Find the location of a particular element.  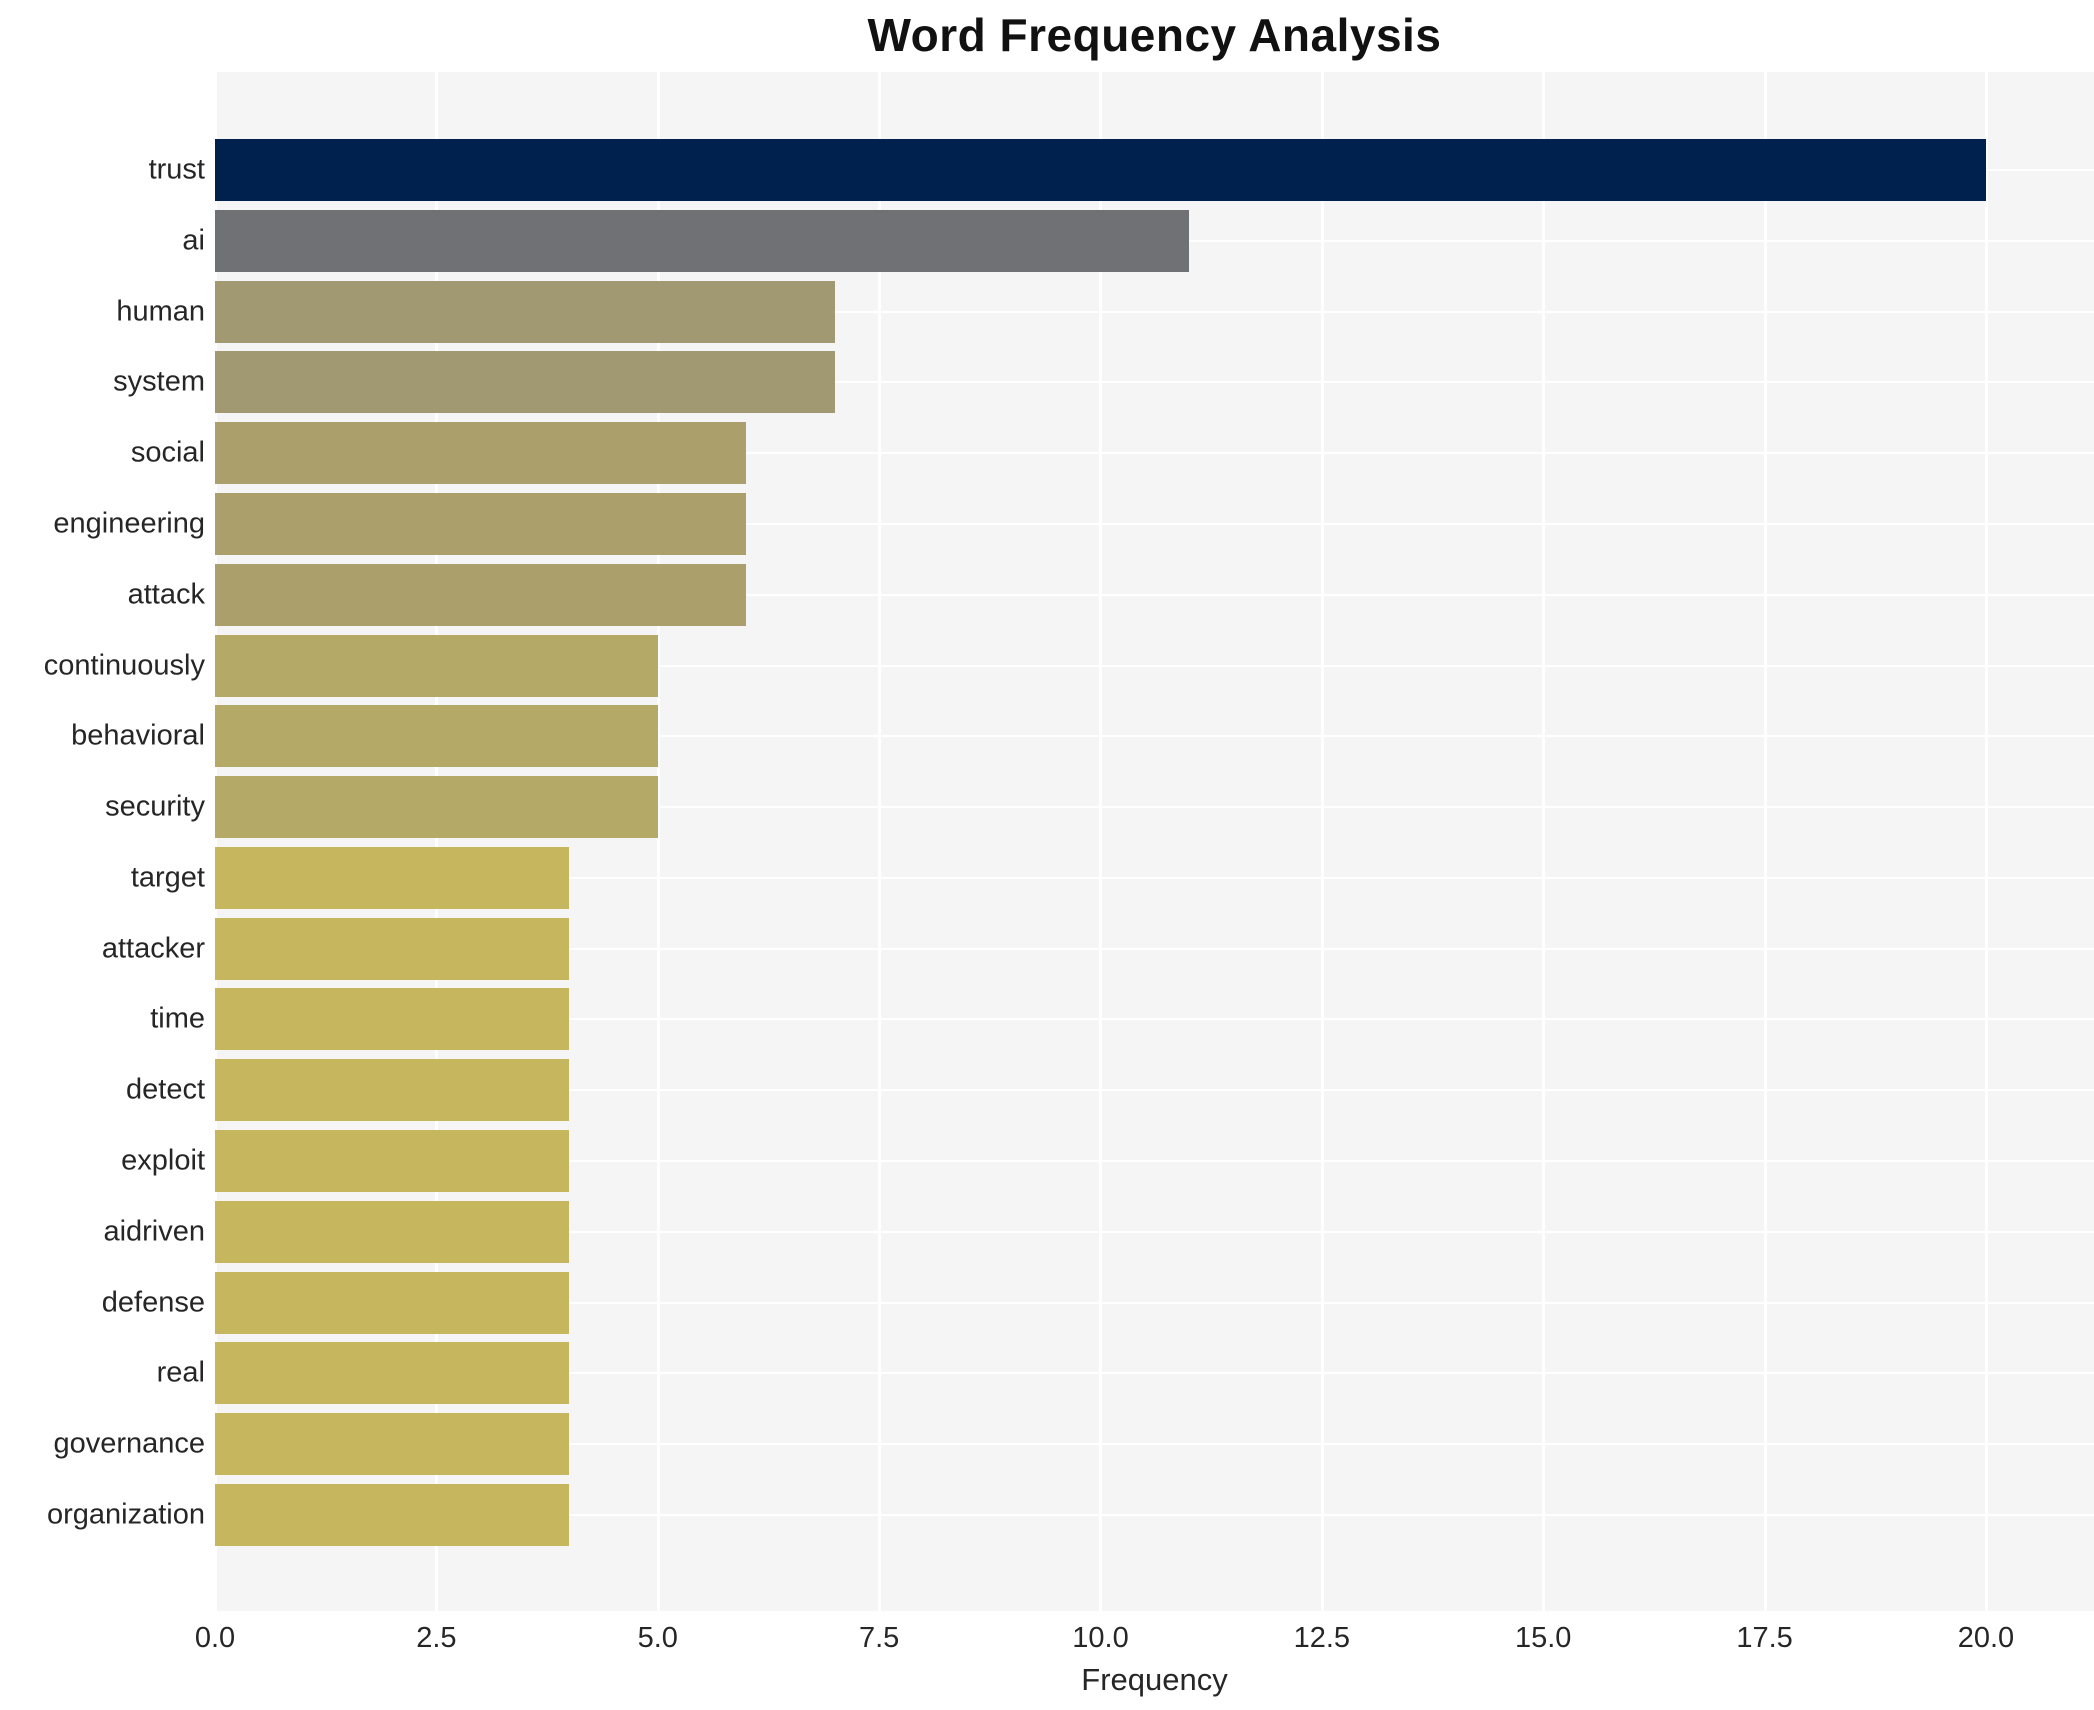

y-gridline-exploit is located at coordinates (1154, 1161).